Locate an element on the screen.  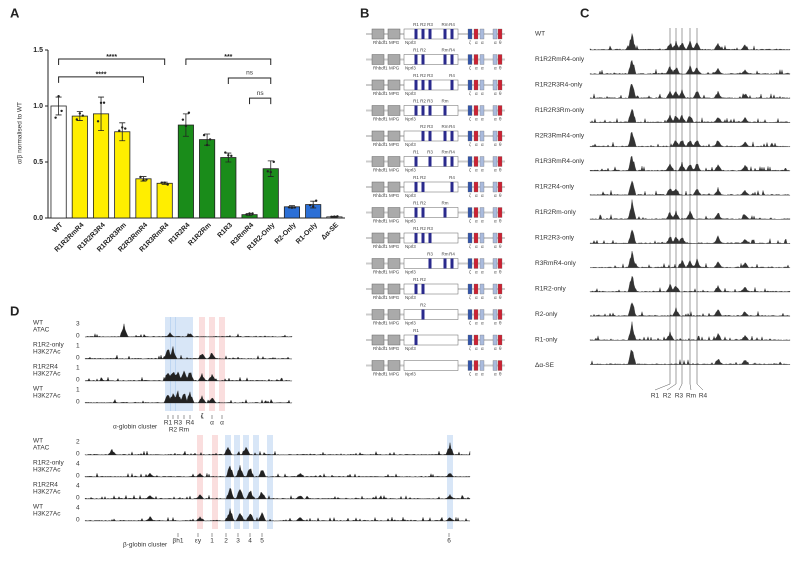
scale-max: 2 is located at coordinates (78, 442).